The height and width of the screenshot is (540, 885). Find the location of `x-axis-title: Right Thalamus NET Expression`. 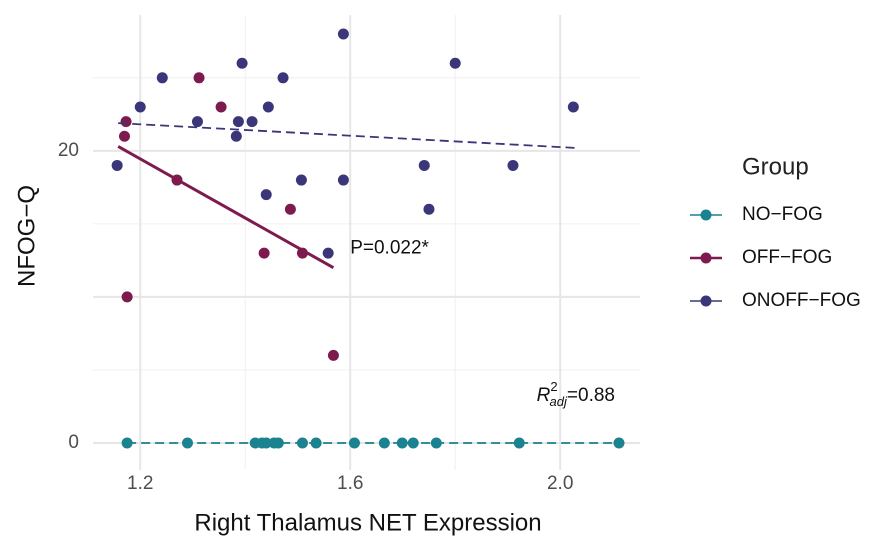

x-axis-title: Right Thalamus NET Expression is located at coordinates (367, 522).